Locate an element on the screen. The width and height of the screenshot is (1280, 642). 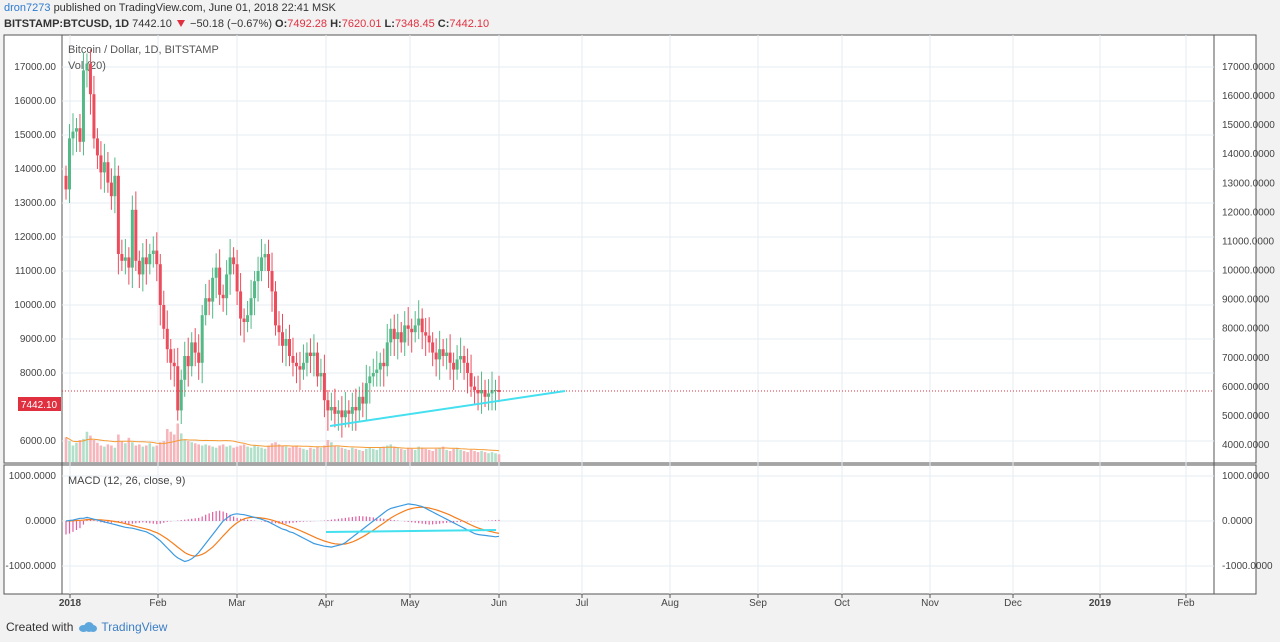
y-left-tick-label: 17000.00 is located at coordinates (35, 67).